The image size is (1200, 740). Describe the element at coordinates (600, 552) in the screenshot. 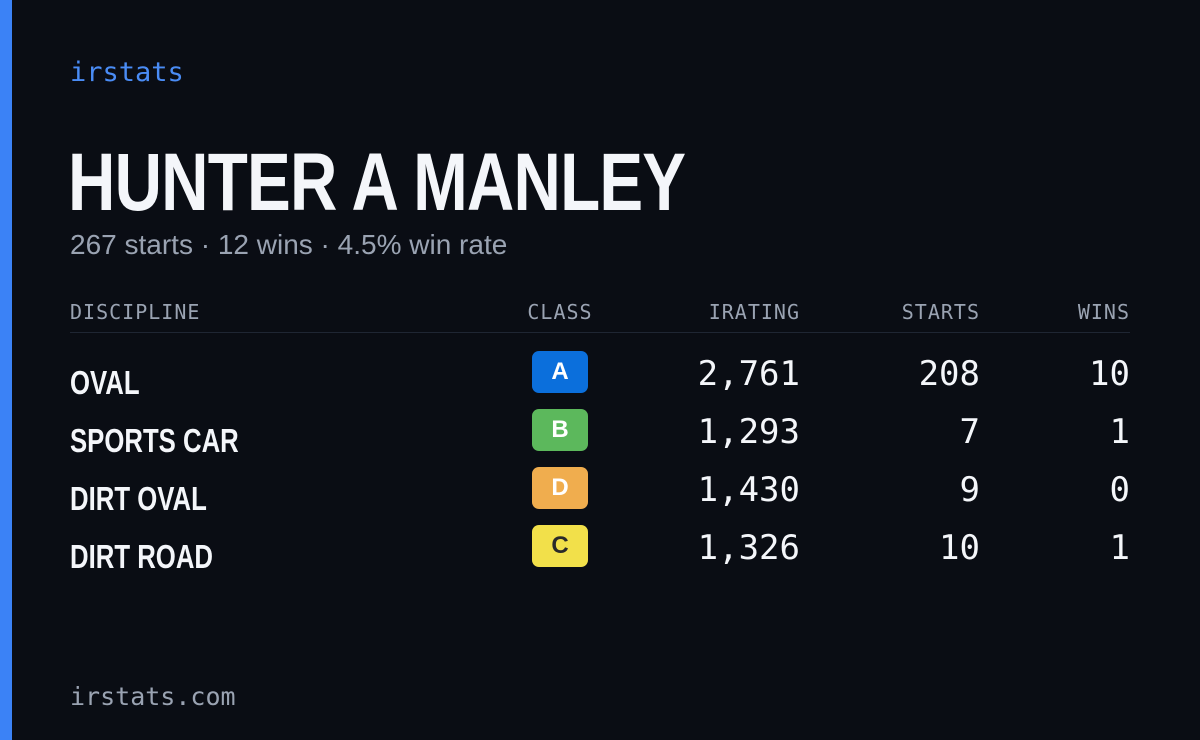

I see `table-row: DIRT ROAD C 1,326 10 1` at that location.